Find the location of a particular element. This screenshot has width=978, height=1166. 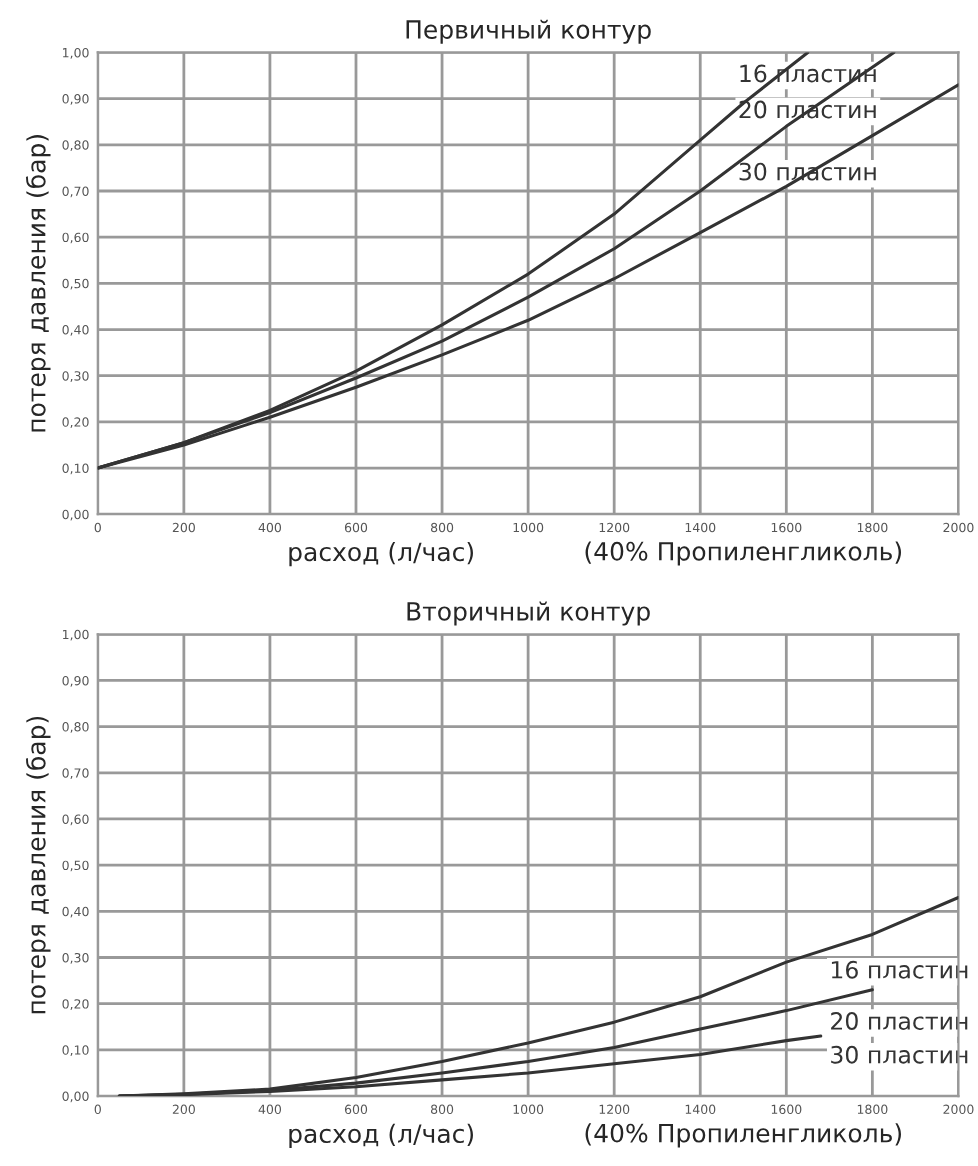

chart-title: Вторичный контур is located at coordinates (528, 613).